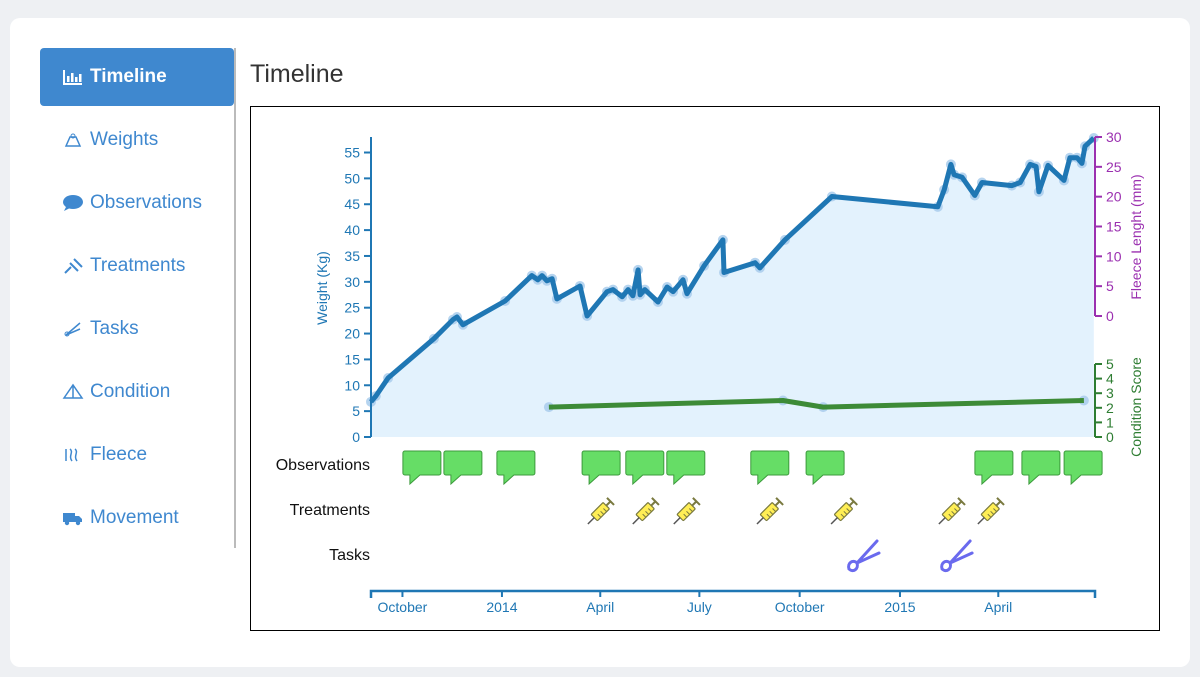 The image size is (1200, 677). I want to click on nav-item: Timeline, so click(137, 77).